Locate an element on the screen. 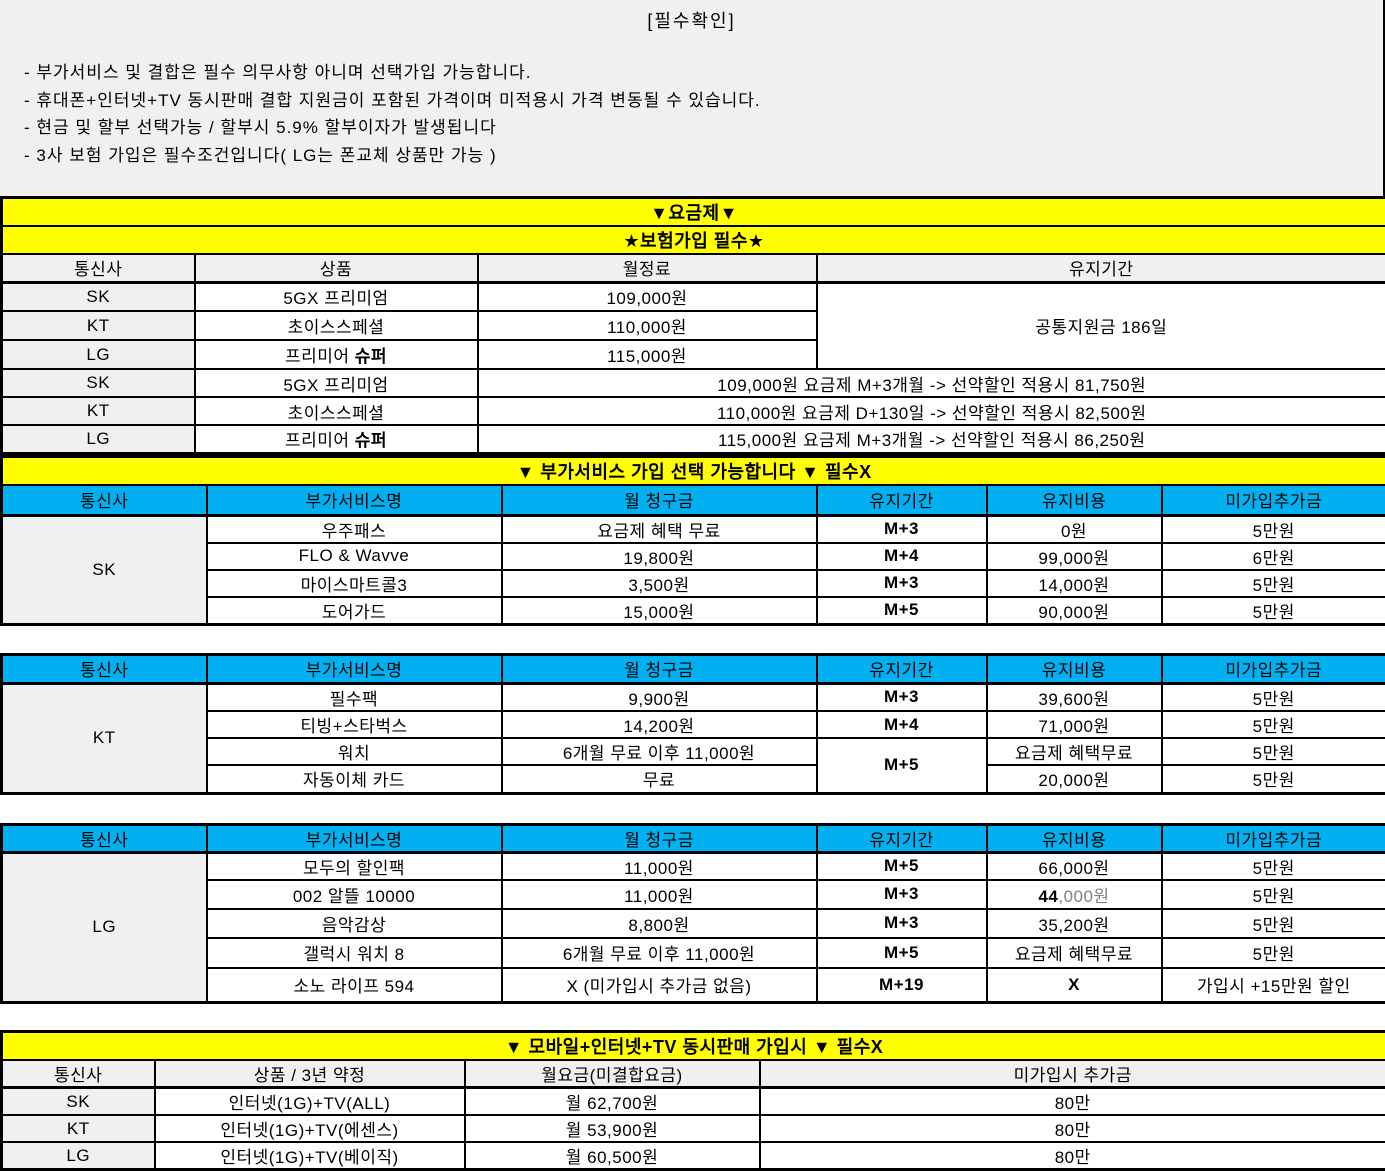  discount-detail-cell: 109,000원 요금제 M+3개월 -> 선약할인 적용시 81,750원 is located at coordinates (931, 383).